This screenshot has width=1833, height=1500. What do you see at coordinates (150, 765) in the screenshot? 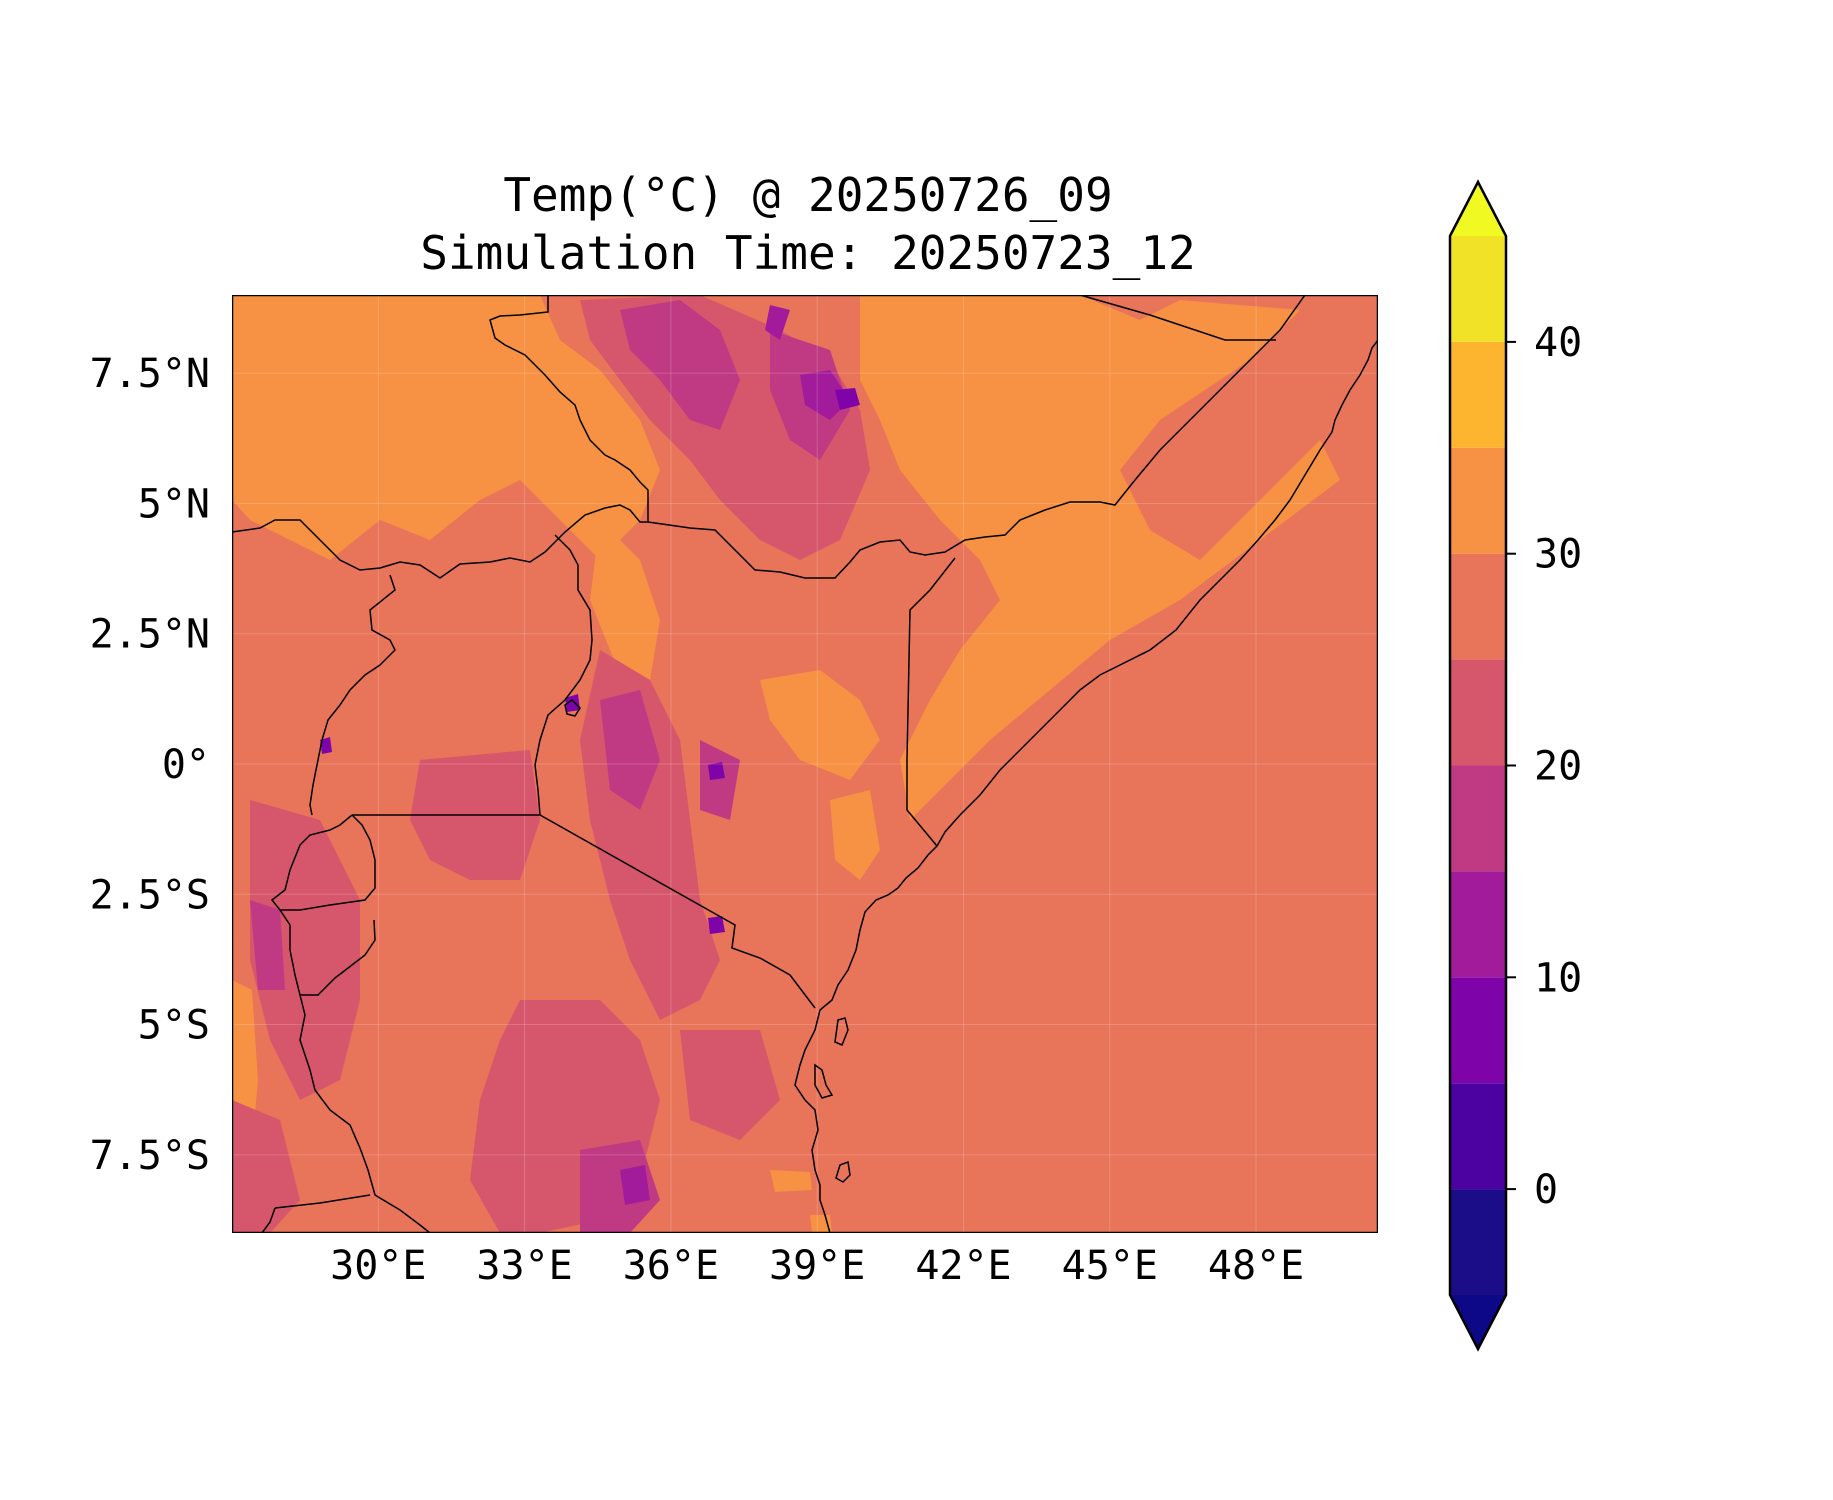
I see `y-axis-ticks: 7.5°N 5°N 2.5°N 0° 2.5°S 5°S 7.5°S` at bounding box center [150, 765].